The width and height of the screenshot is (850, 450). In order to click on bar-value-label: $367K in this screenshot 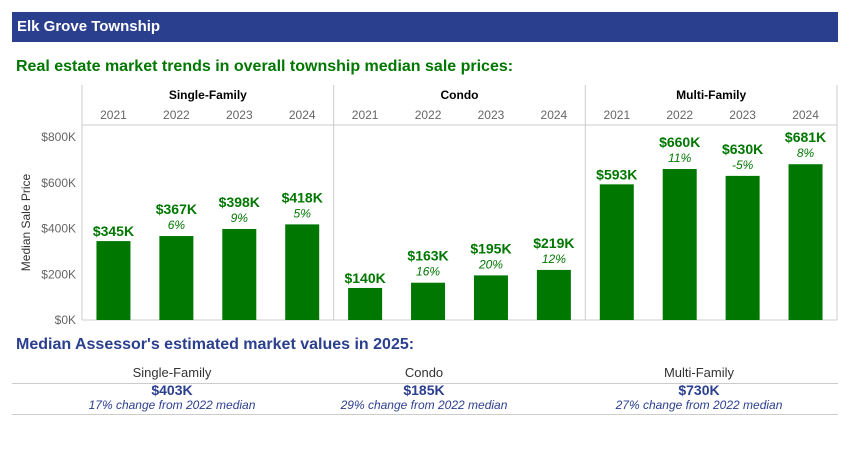, I will do `click(176, 209)`.